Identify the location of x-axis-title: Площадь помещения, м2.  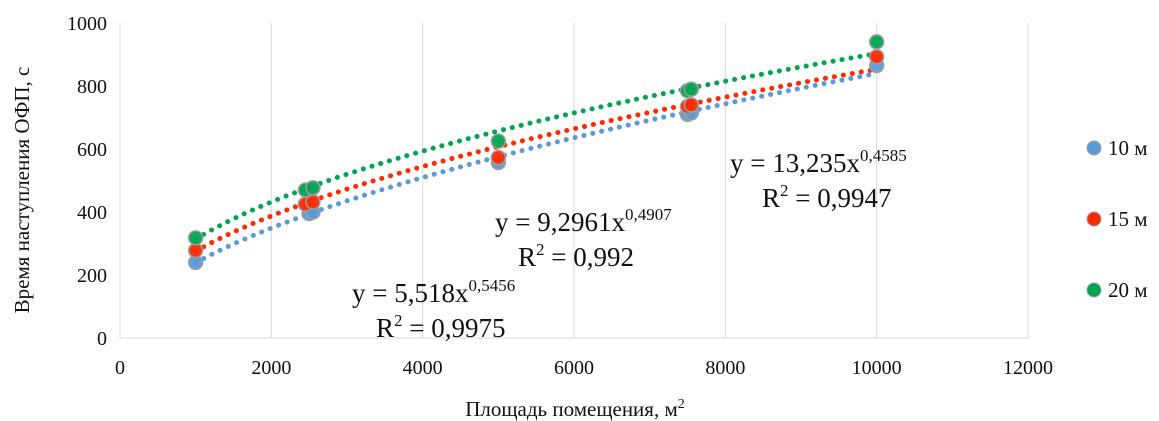
(575, 409).